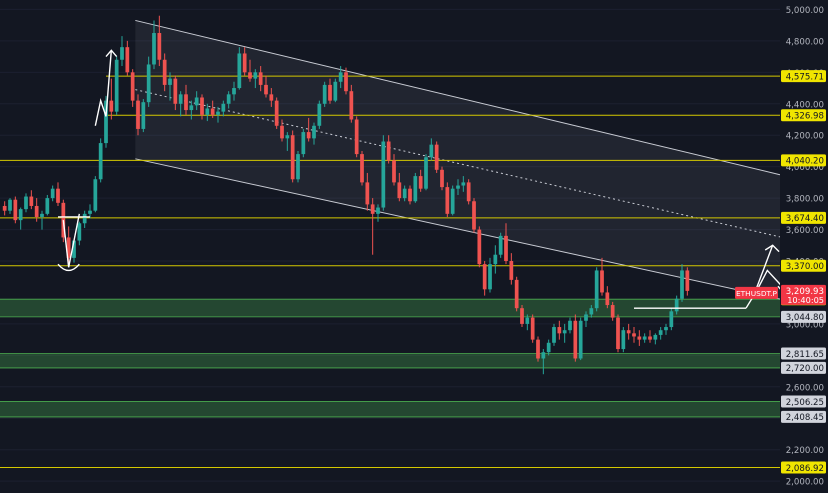 This screenshot has width=828, height=493. I want to click on rebound-line, so click(74, 240).